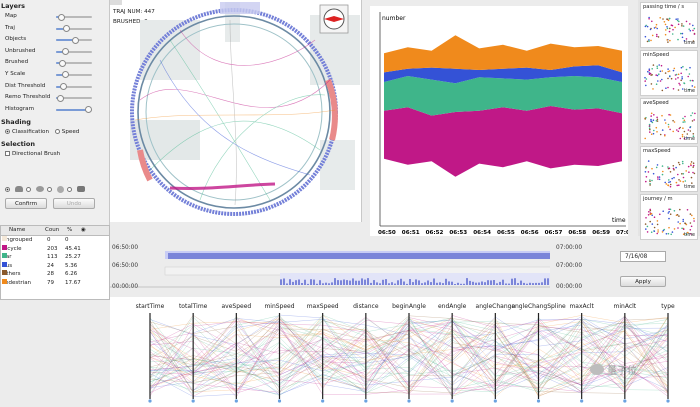  Describe the element at coordinates (17, 240) in the screenshot. I see `class-name: Ungrouped` at that location.